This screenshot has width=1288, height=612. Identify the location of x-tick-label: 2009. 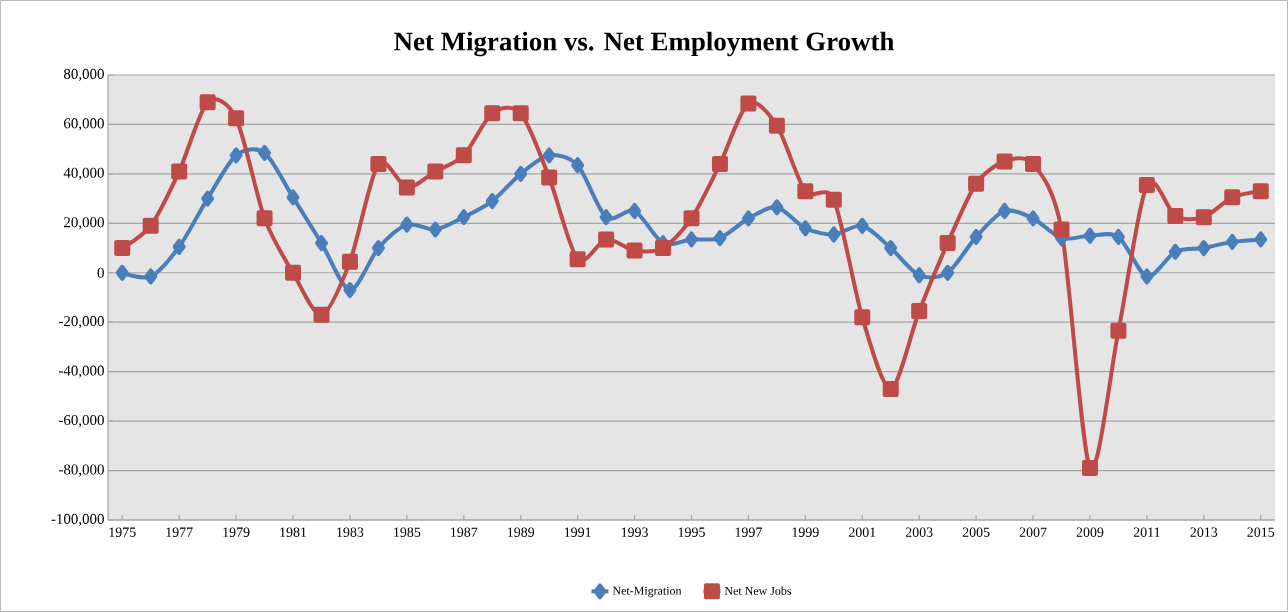
(1090, 532).